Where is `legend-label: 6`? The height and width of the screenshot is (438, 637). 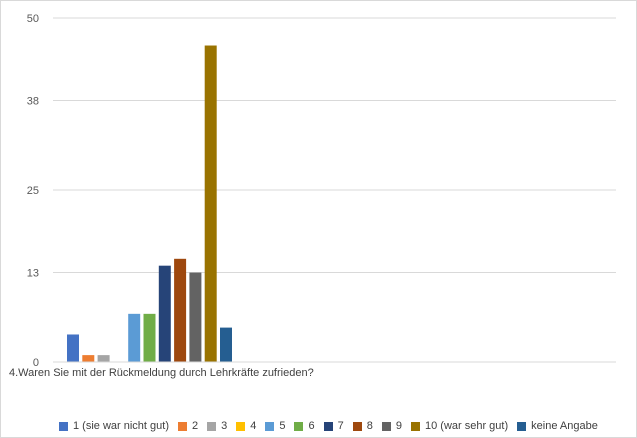
legend-label: 6 is located at coordinates (311, 426).